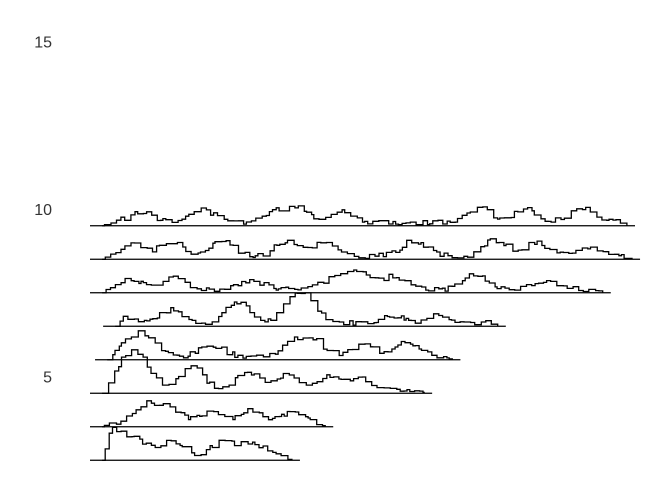 This screenshot has width=672, height=480. I want to click on y-axis-ticks: 5 10 15, so click(43, 211).